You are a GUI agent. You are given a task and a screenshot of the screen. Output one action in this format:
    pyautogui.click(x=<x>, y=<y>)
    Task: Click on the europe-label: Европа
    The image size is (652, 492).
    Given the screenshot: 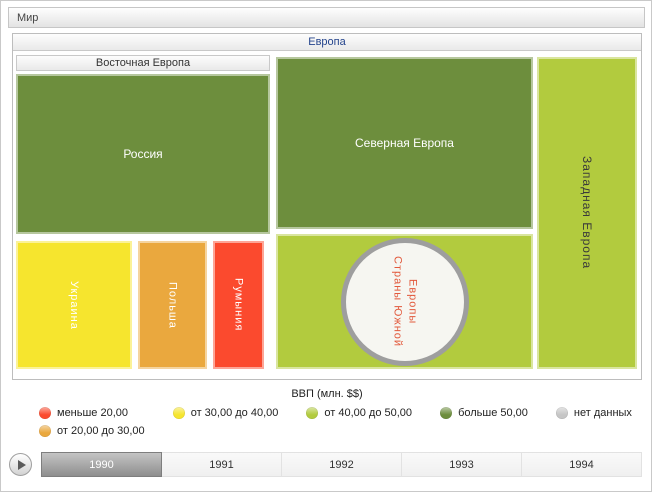 What is the action you would take?
    pyautogui.click(x=327, y=42)
    